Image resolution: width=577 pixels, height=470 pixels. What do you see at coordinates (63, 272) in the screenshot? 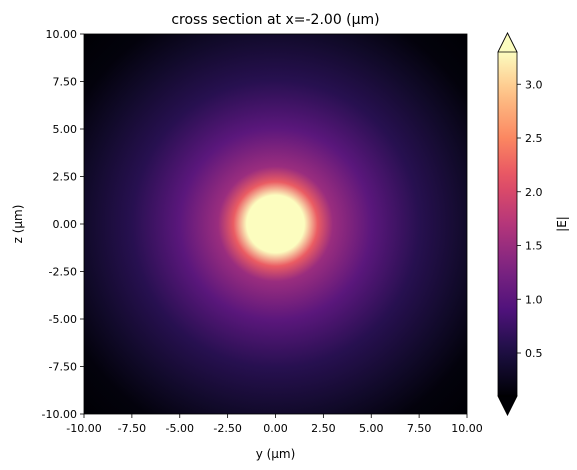
I see `y-tick-label: -2.50` at bounding box center [63, 272].